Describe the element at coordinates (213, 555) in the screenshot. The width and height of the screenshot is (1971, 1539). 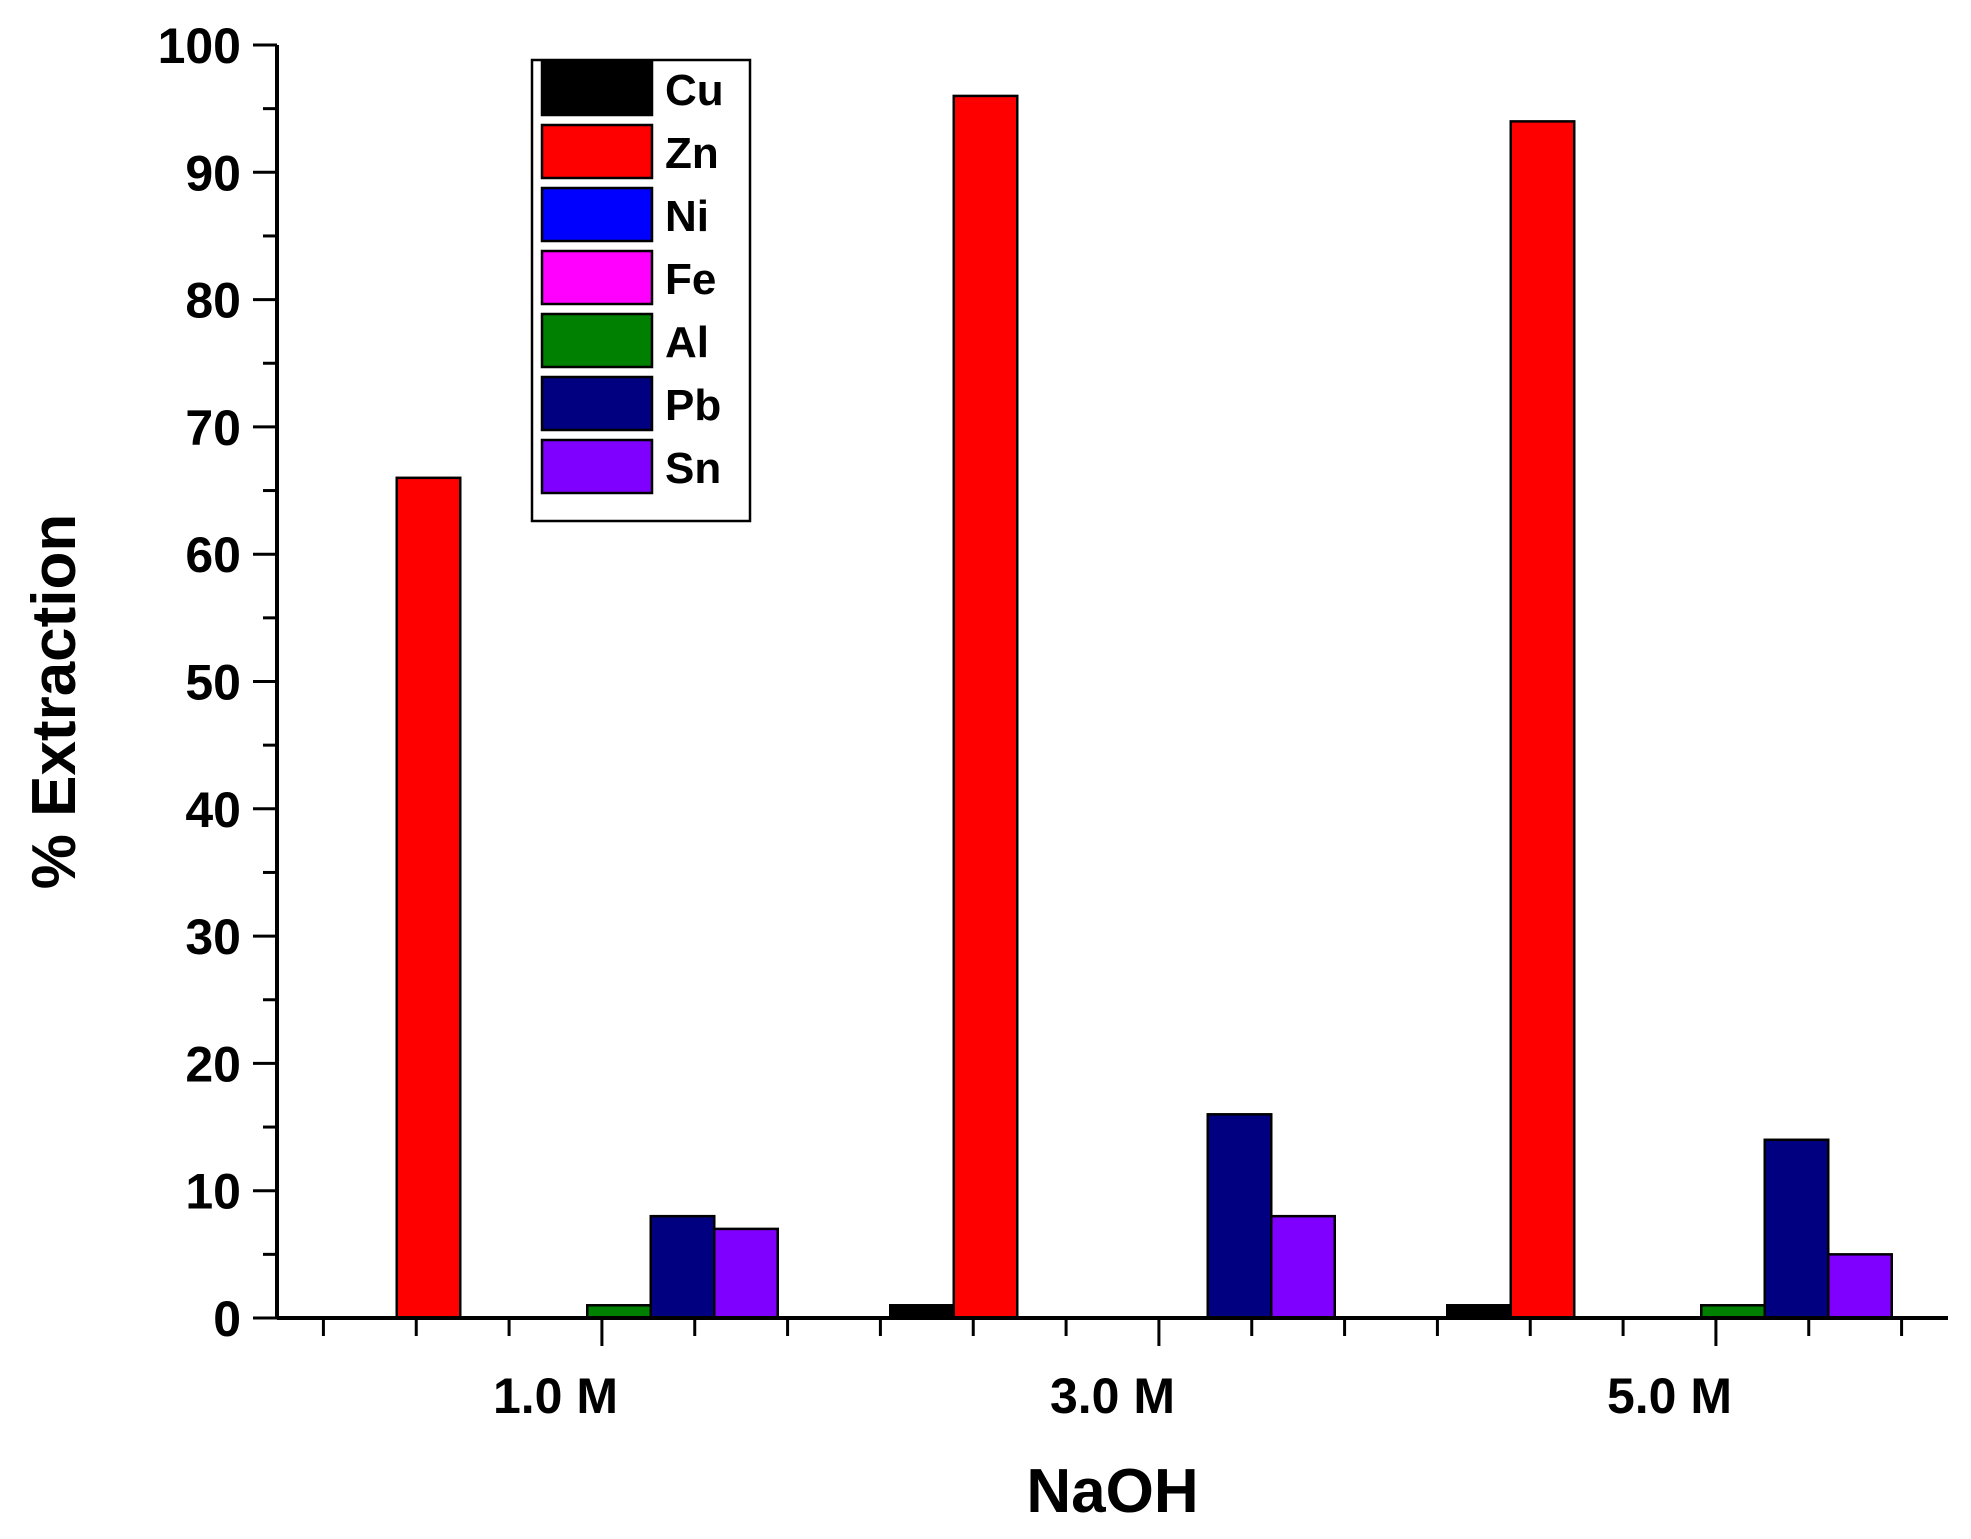
I see `y-tick-label: 60` at that location.